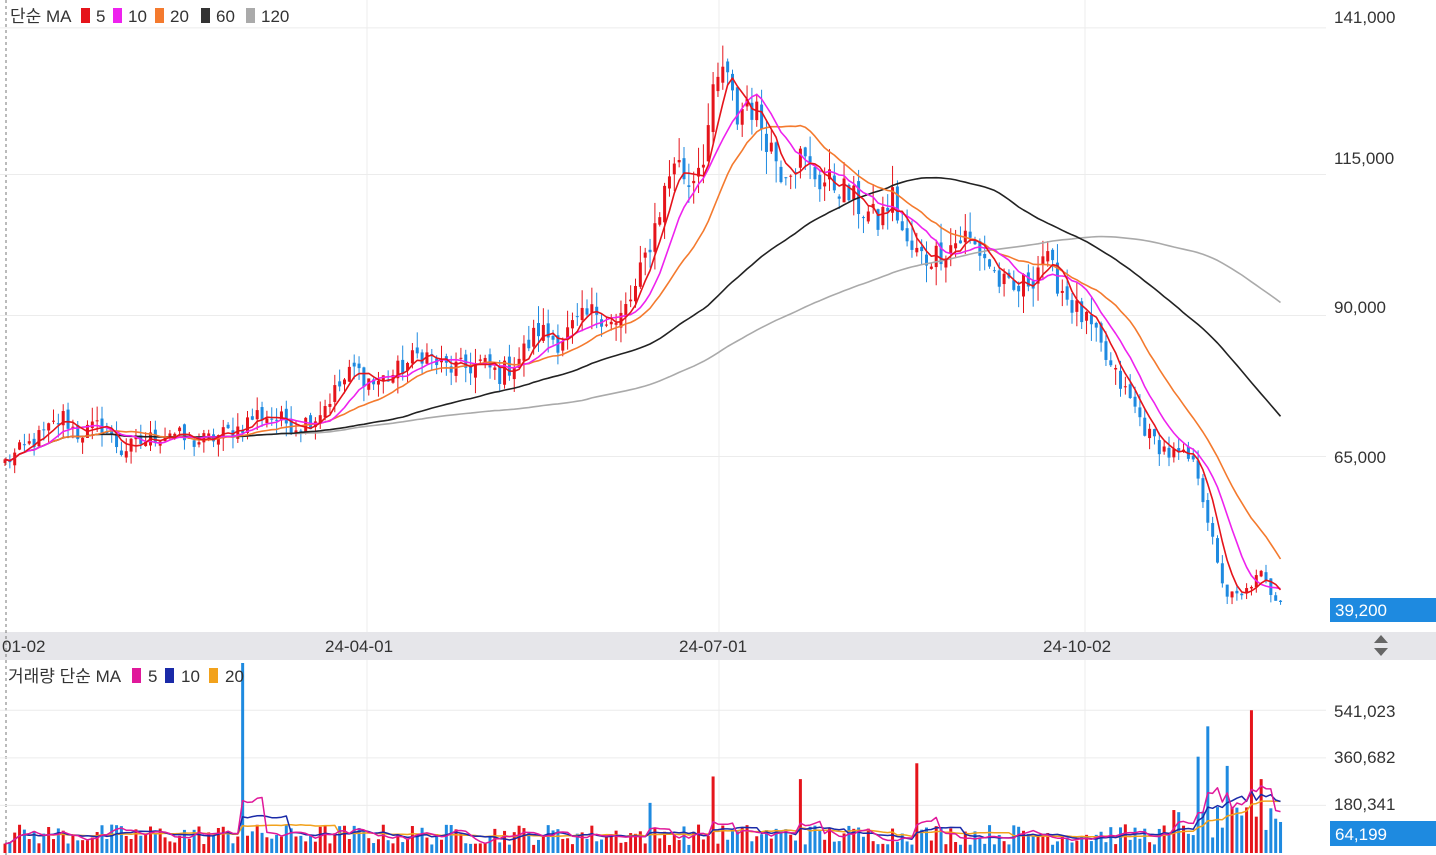  What do you see at coordinates (23, 646) in the screenshot?
I see `date-label: 01-02` at bounding box center [23, 646].